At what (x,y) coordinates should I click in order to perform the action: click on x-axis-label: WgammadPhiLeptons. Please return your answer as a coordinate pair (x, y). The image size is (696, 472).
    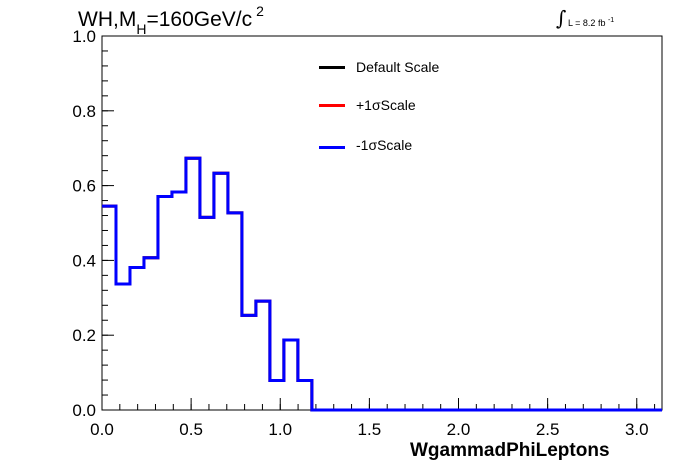
    Looking at the image, I should click on (510, 450).